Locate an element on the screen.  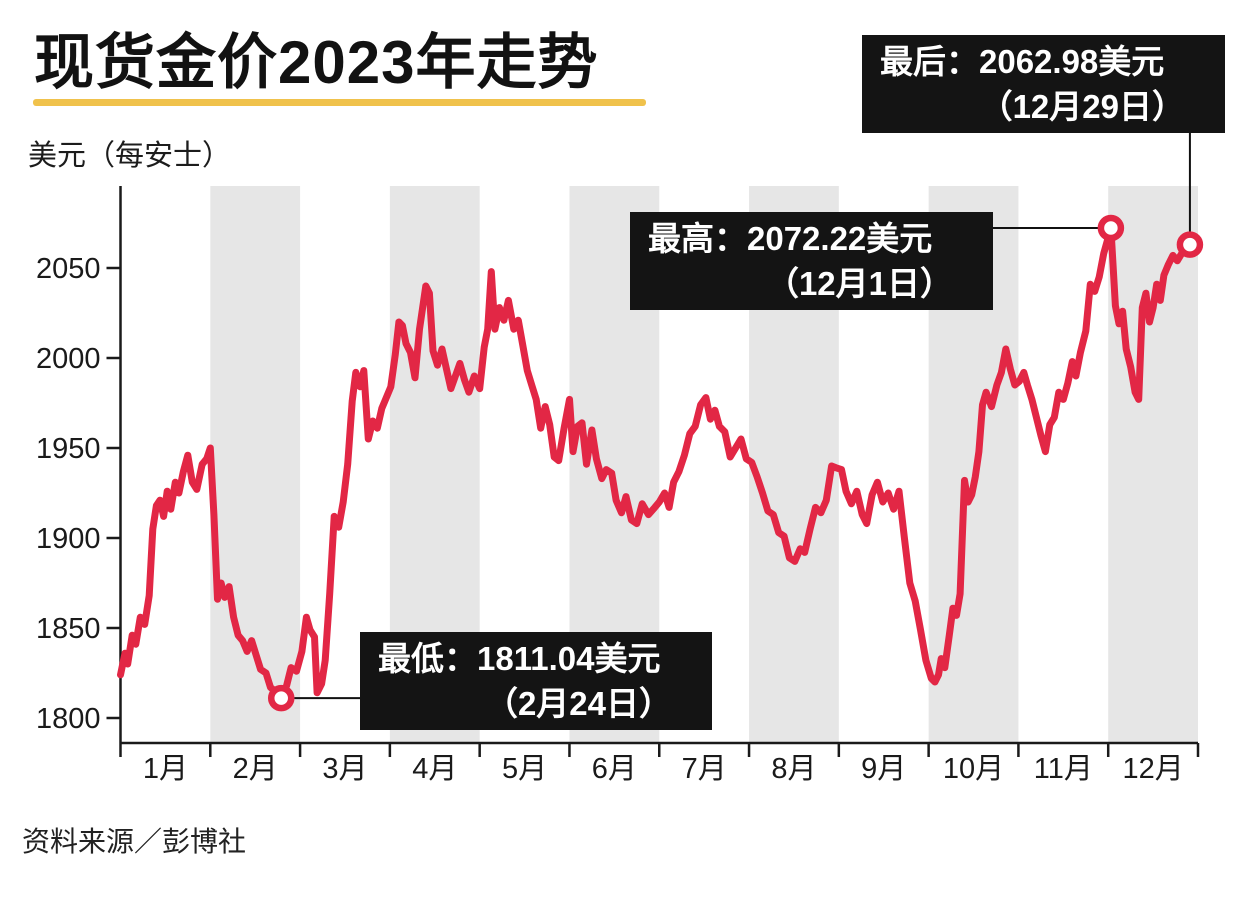
annotation-high-price: 最高：2072.22美元 （12月1日） is located at coordinates (811, 261).